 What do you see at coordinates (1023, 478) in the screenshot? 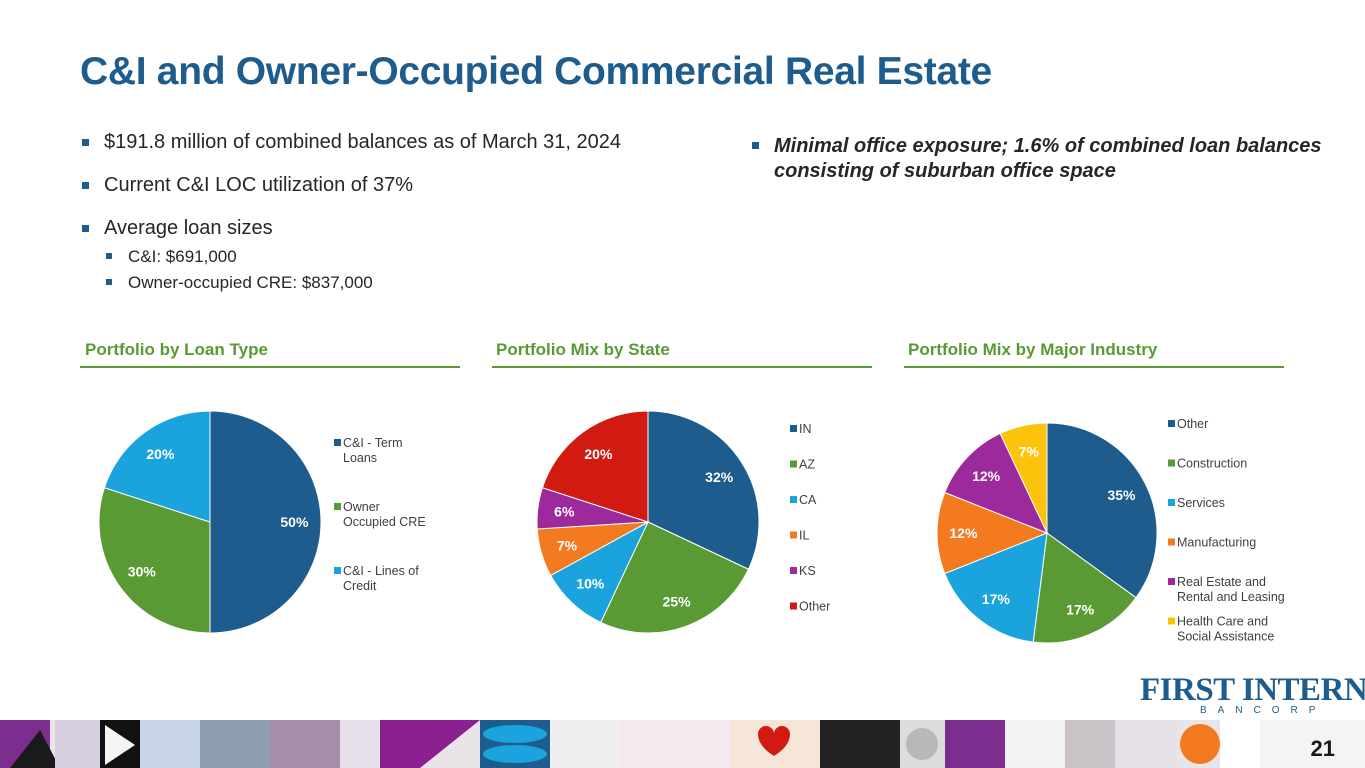
I see `pie-slice-health-care-and-social-assistance` at bounding box center [1023, 478].